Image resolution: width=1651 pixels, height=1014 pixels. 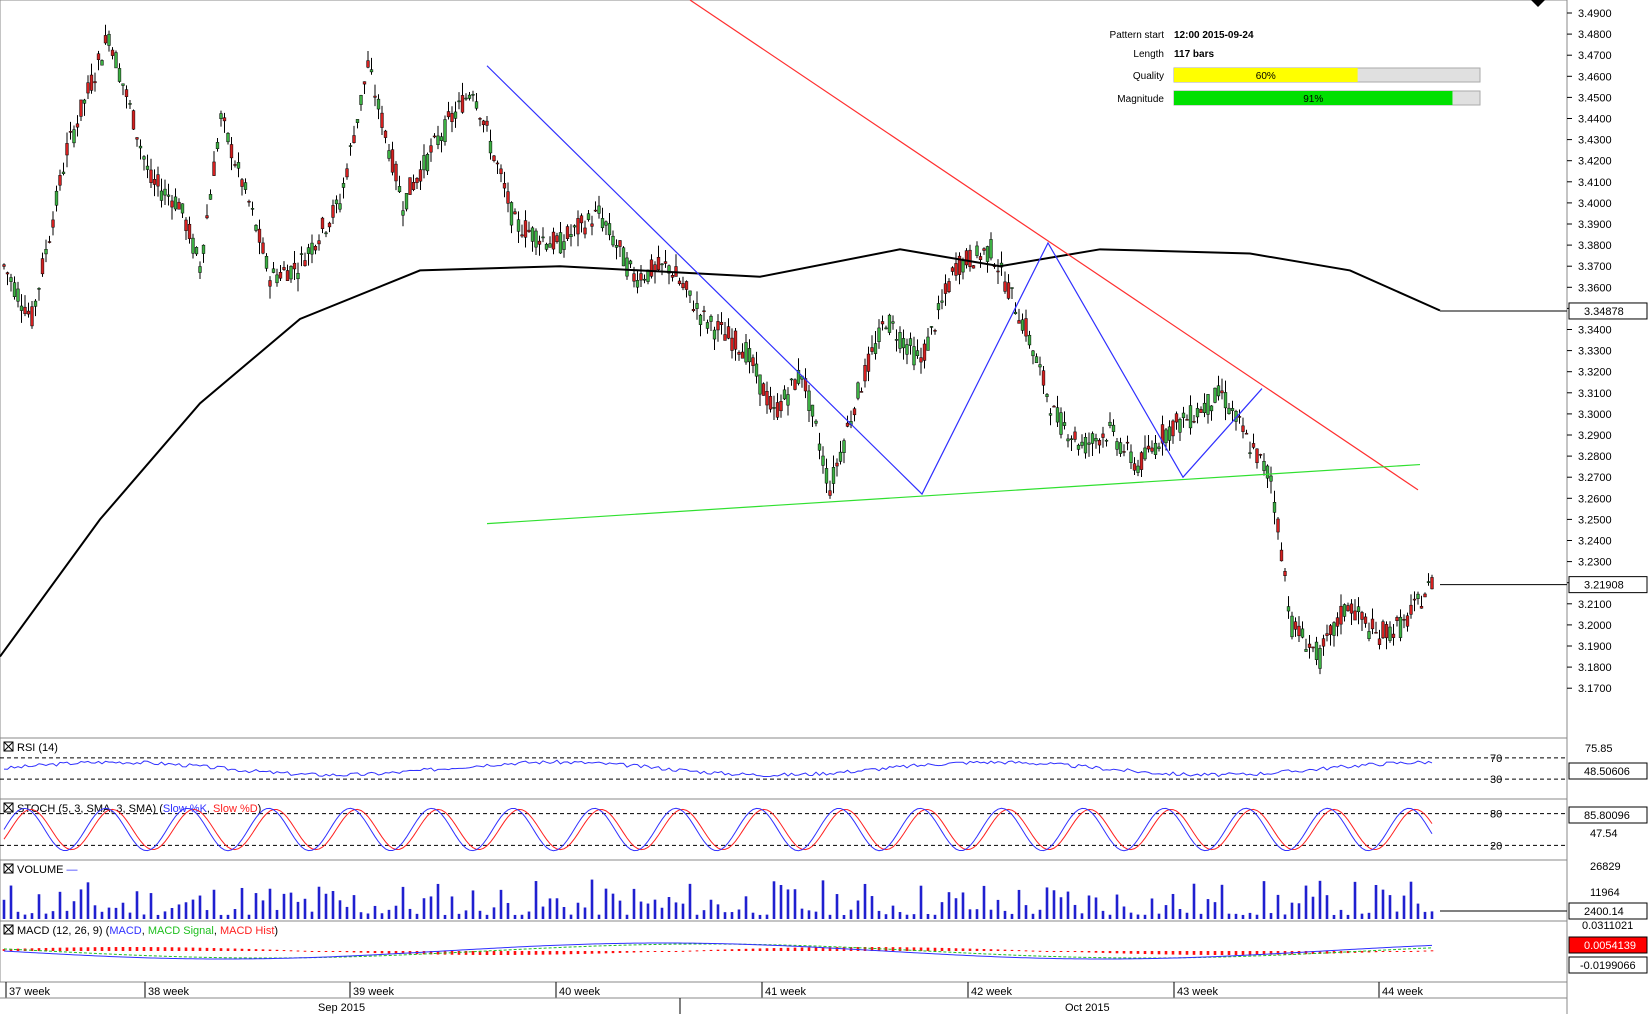 I want to click on rsi-line, so click(x=718, y=768).